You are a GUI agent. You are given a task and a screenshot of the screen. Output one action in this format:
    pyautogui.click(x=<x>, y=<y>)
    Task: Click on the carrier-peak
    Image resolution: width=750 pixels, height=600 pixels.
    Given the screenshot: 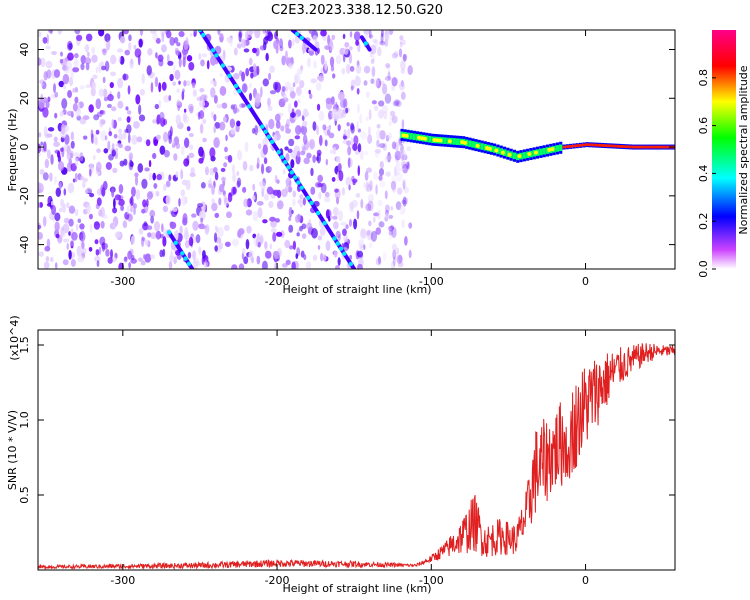 What is the action you would take?
    pyautogui.click(x=425, y=138)
    